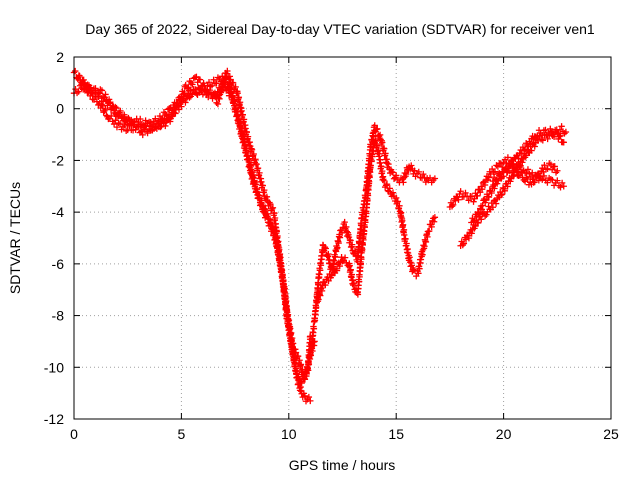 This screenshot has width=640, height=480. What do you see at coordinates (525, 174) in the screenshot?
I see `series-track-i` at bounding box center [525, 174].